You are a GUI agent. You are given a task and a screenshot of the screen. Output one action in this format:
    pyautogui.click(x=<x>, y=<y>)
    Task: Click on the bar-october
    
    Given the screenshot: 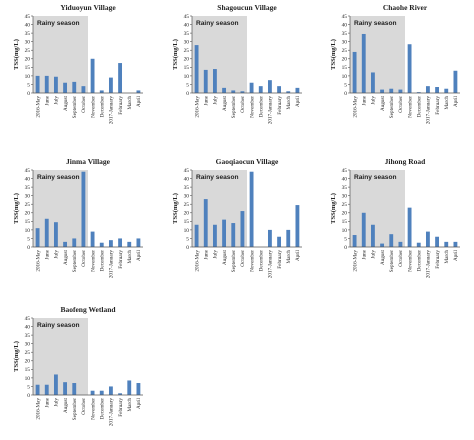 What is the action you would take?
    pyautogui.click(x=242, y=229)
    